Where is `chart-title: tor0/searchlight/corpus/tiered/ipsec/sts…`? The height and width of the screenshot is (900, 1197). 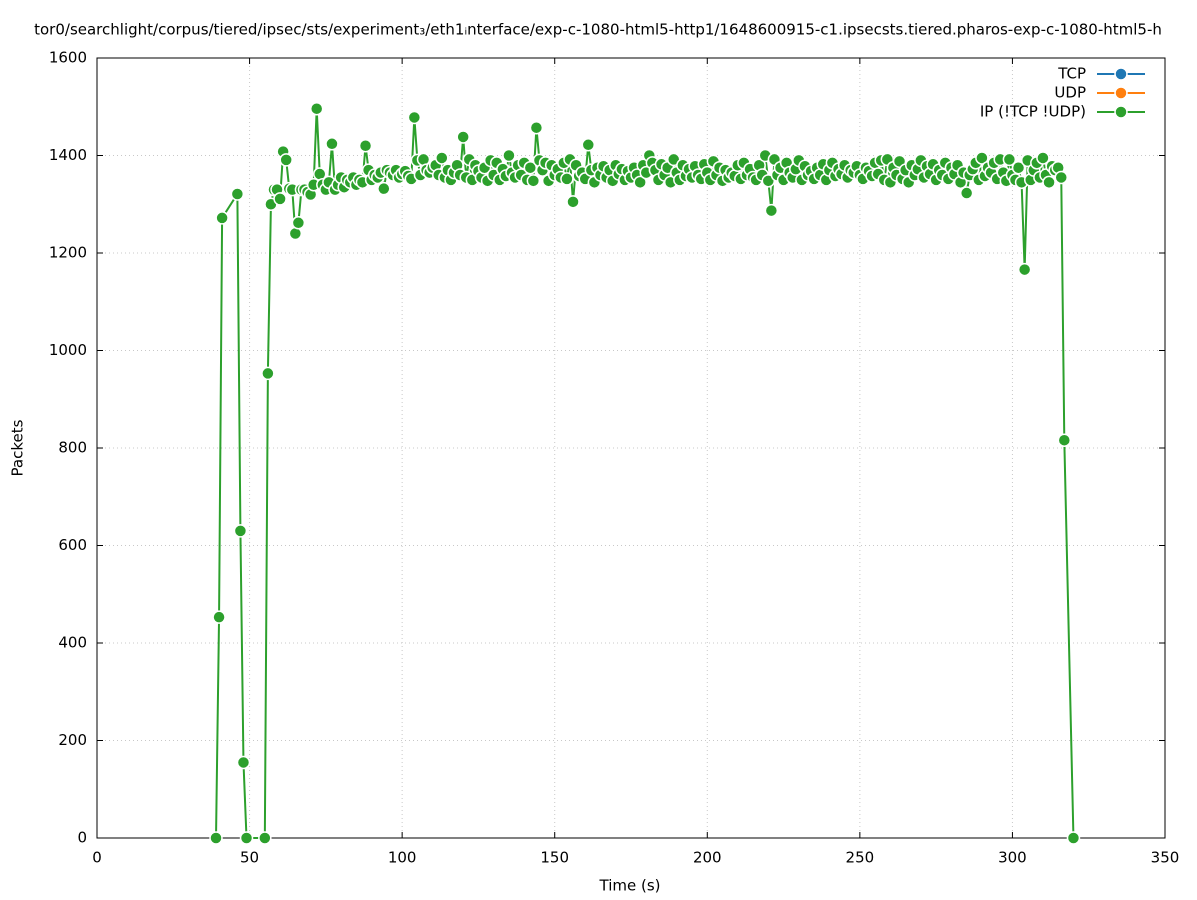
chart-title: tor0/searchlight/corpus/tiered/ipsec/sts… is located at coordinates (598, 30).